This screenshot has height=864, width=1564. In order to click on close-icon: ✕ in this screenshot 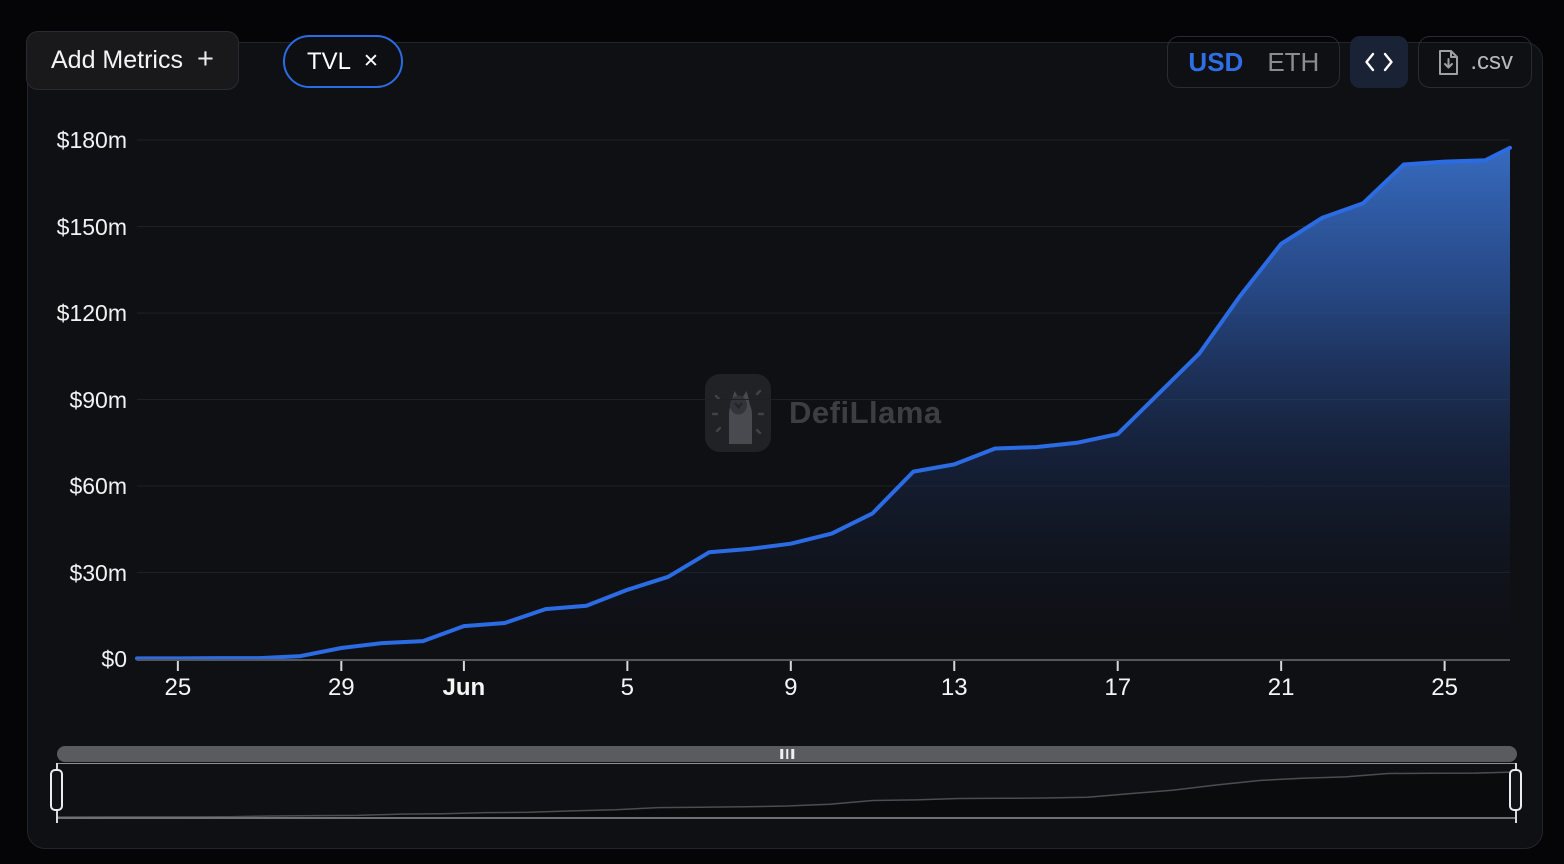, I will do `click(371, 61)`.